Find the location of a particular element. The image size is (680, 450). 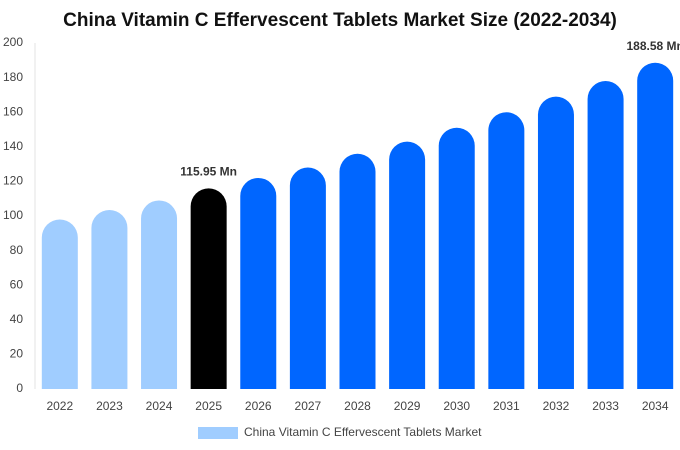

y-tick-label: 80 is located at coordinates (17, 250).